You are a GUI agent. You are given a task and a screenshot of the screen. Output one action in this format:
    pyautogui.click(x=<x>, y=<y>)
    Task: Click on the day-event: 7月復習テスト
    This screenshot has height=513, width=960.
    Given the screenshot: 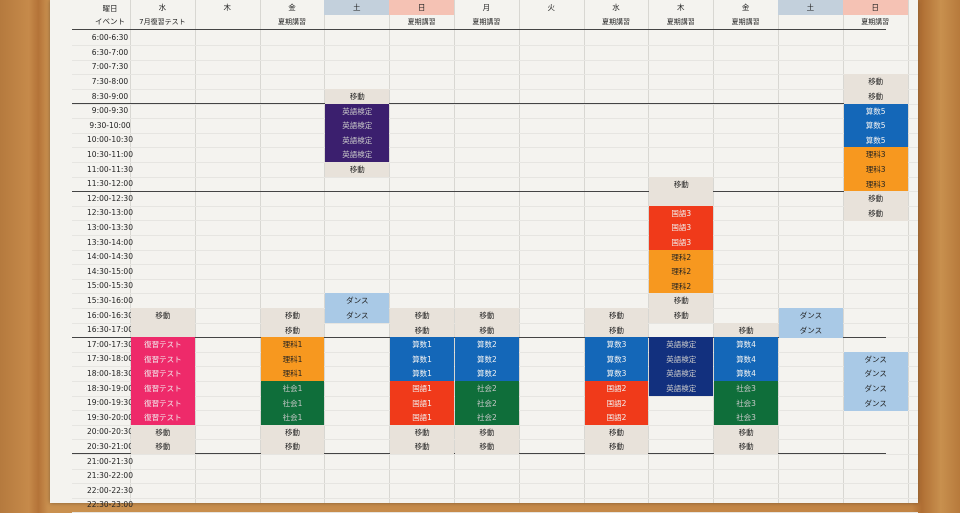 What is the action you would take?
    pyautogui.click(x=162, y=21)
    